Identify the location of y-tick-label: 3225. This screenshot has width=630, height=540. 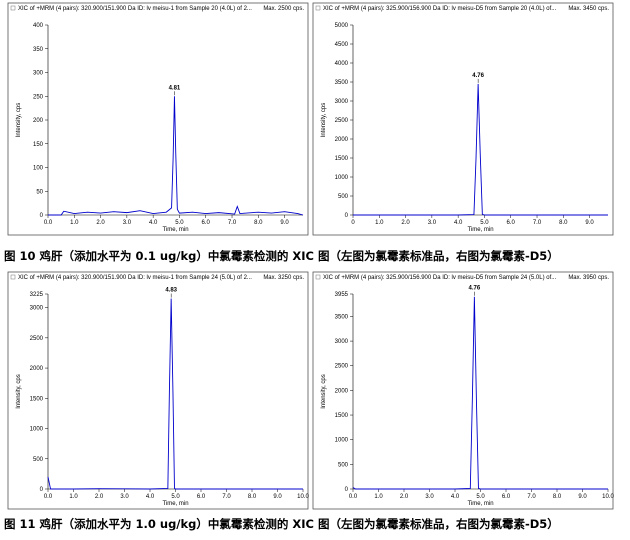
(37, 295).